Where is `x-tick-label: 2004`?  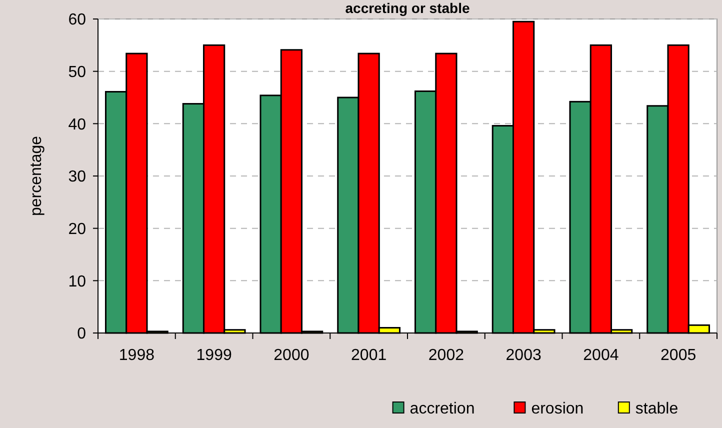 x-tick-label: 2004 is located at coordinates (601, 355).